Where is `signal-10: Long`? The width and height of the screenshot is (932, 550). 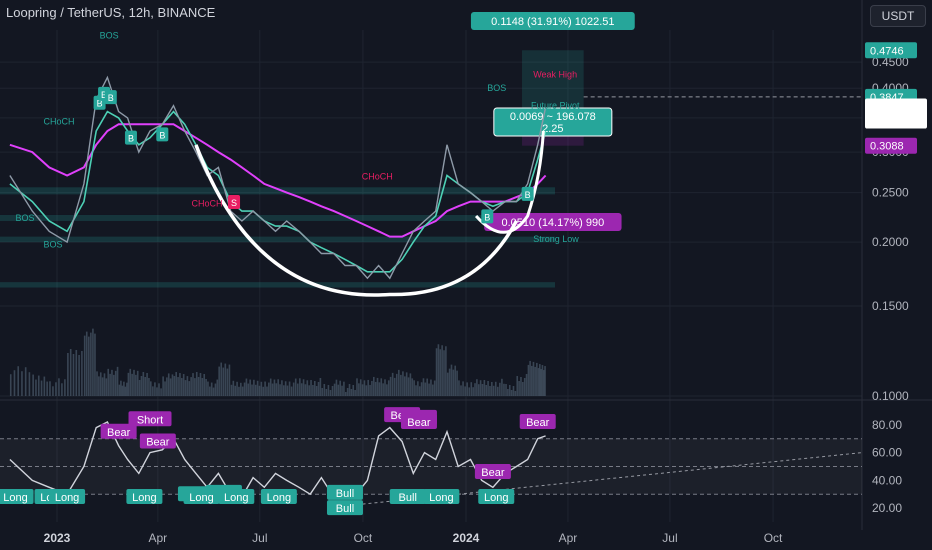
signal-10: Long is located at coordinates (236, 498).